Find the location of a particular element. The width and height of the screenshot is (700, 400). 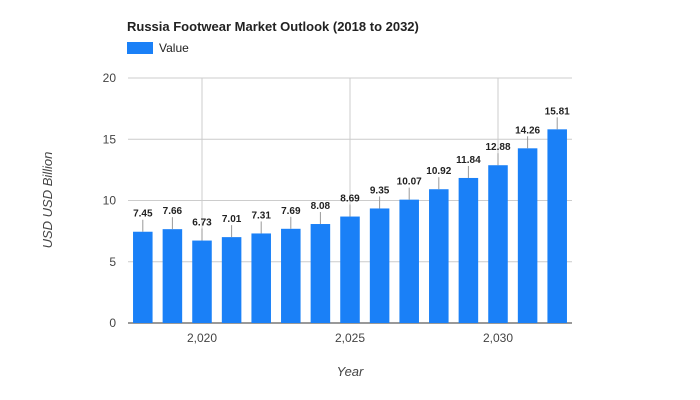

data-label: 15.81 is located at coordinates (557, 111).